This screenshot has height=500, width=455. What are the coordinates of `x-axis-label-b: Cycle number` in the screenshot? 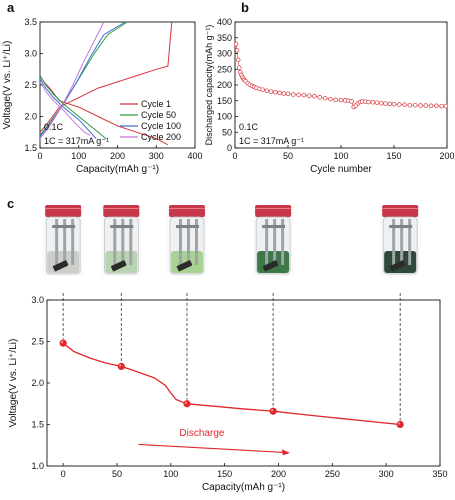 It's located at (341, 169).